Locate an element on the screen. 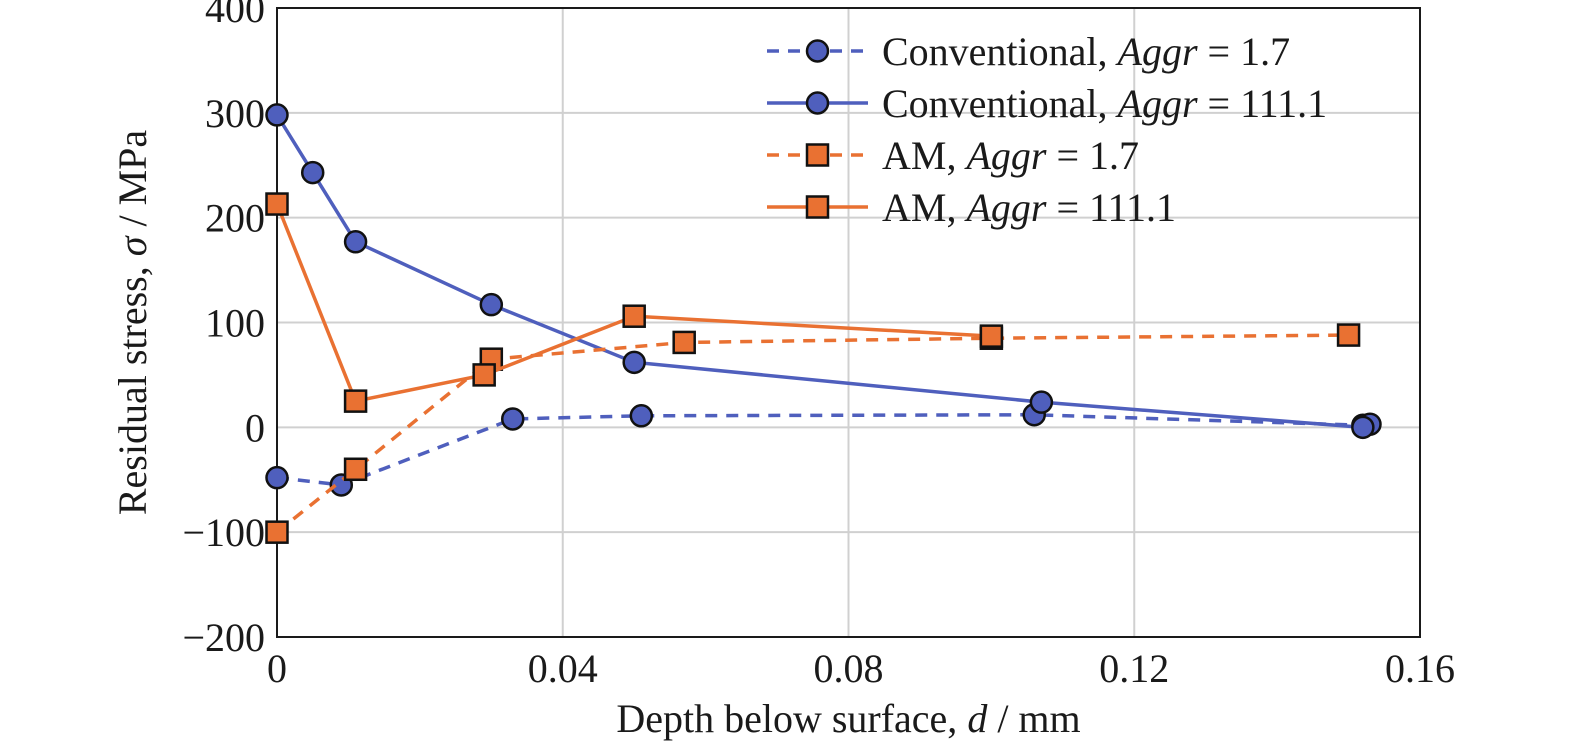  x-axis-title-part-1: Depth below surface, is located at coordinates (791, 718).